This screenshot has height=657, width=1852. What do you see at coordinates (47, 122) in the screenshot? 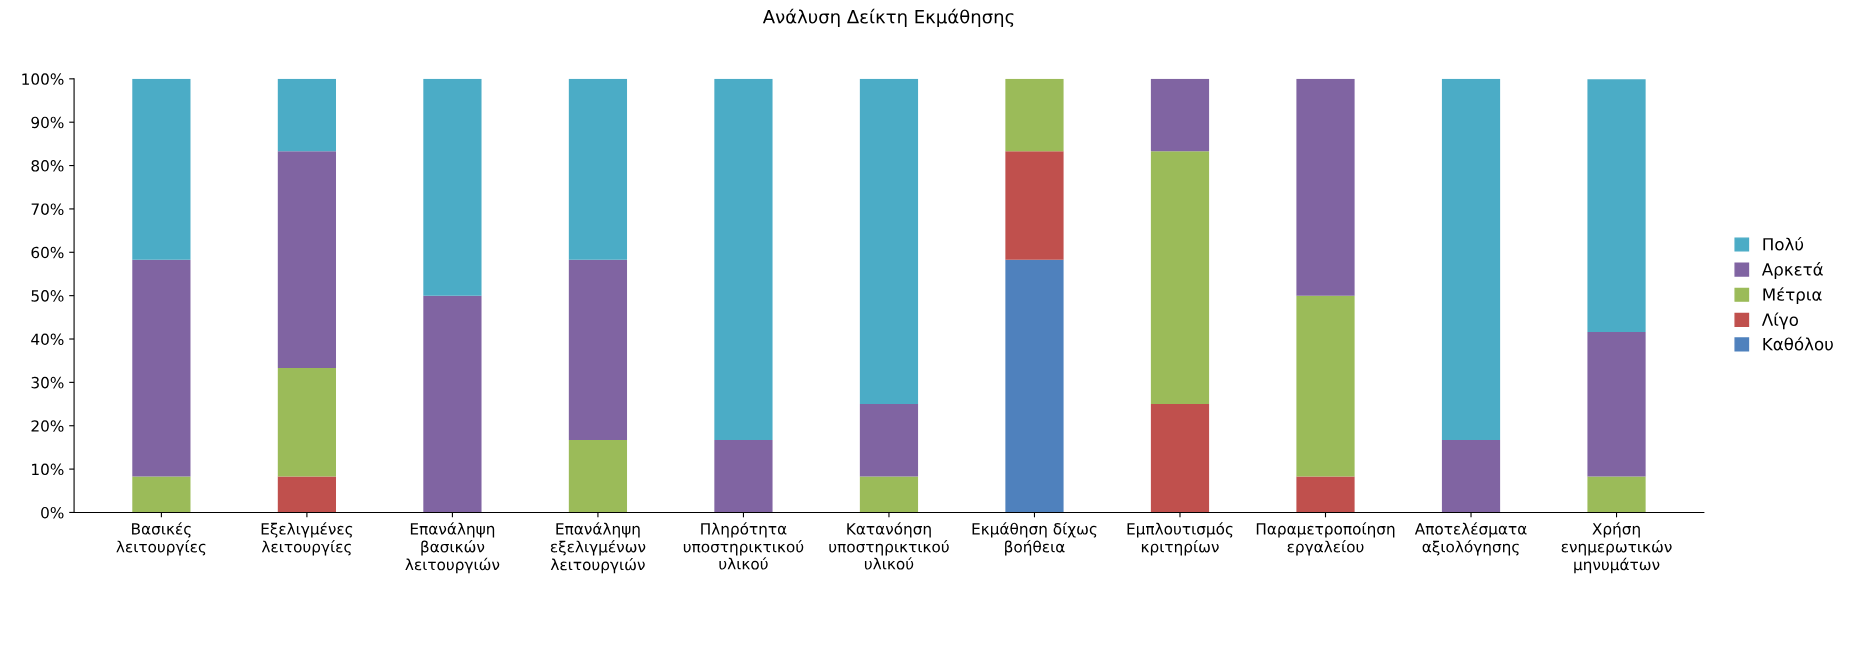
I see `y-tick-label: 90%` at bounding box center [47, 122].